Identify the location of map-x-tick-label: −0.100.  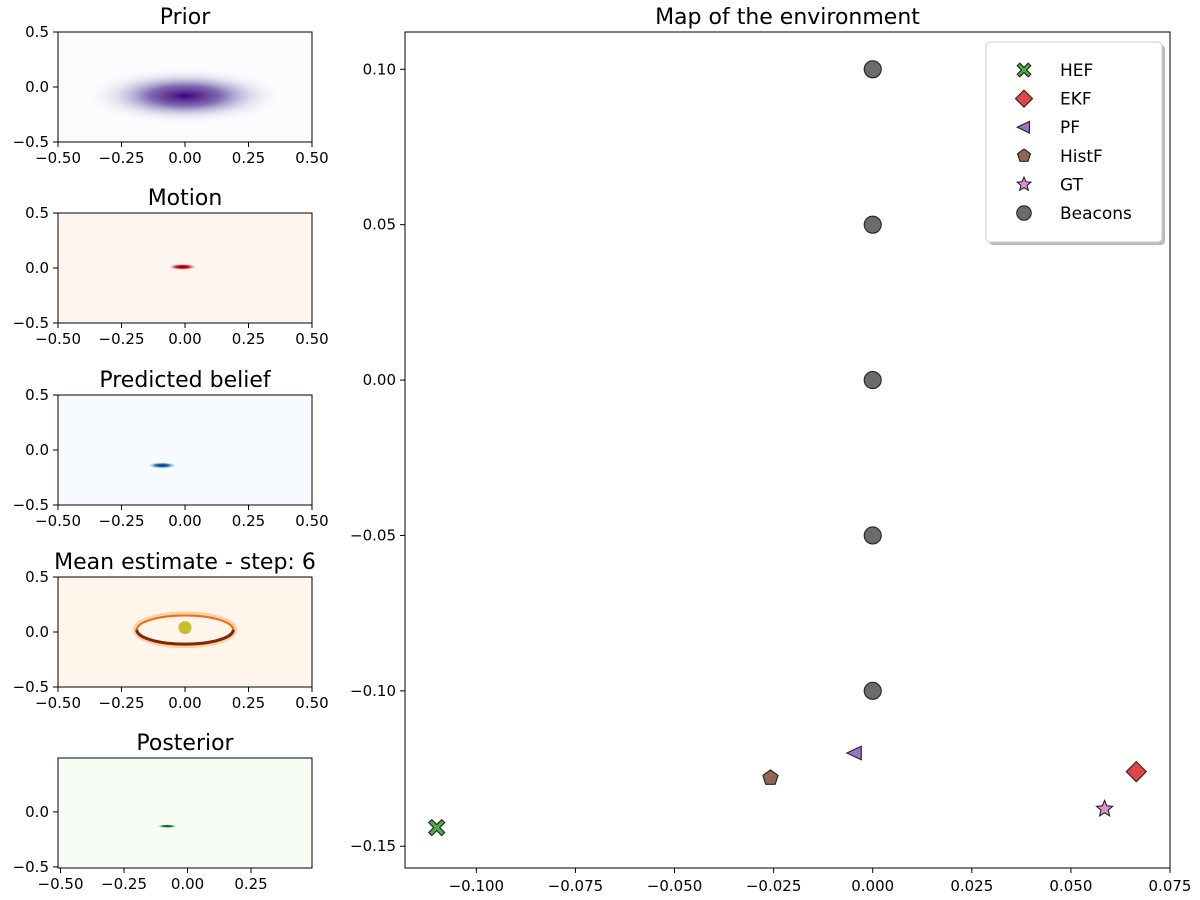
(477, 886).